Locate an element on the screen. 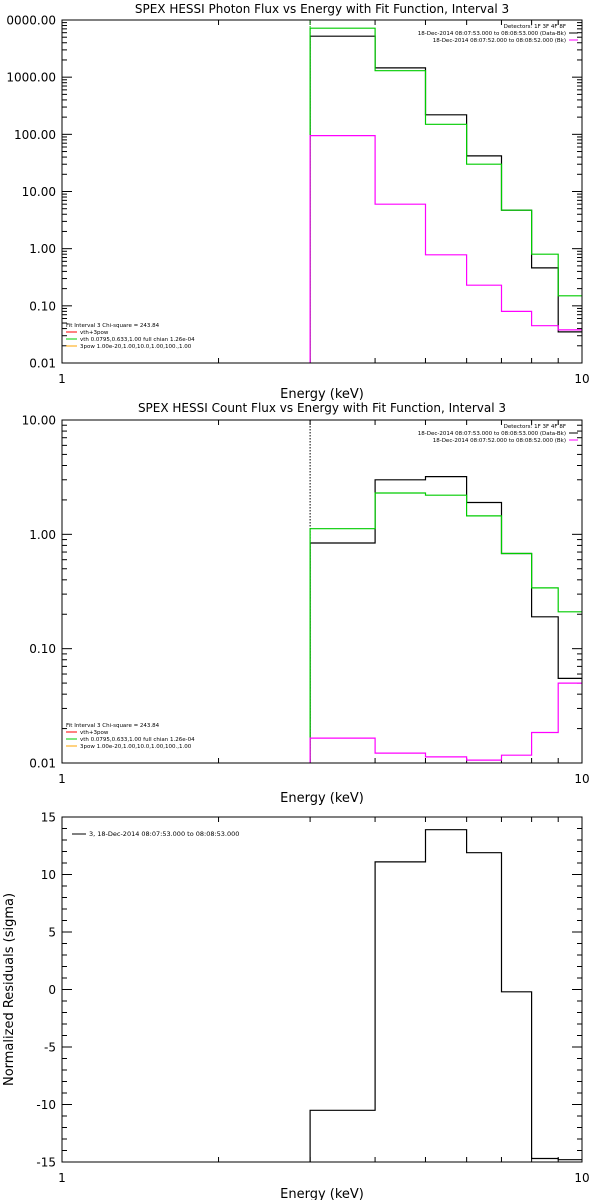 The height and width of the screenshot is (1204, 600). y-tick-label: -15 is located at coordinates (46, 1163).